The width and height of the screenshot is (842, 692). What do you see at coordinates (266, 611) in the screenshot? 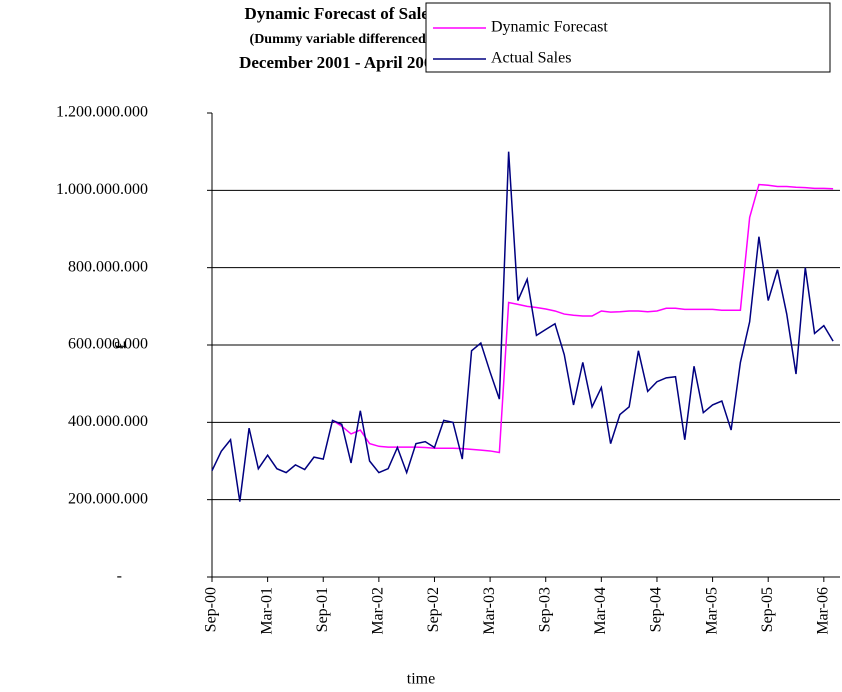
I see `x-tick-label: Mar-01` at bounding box center [266, 611].